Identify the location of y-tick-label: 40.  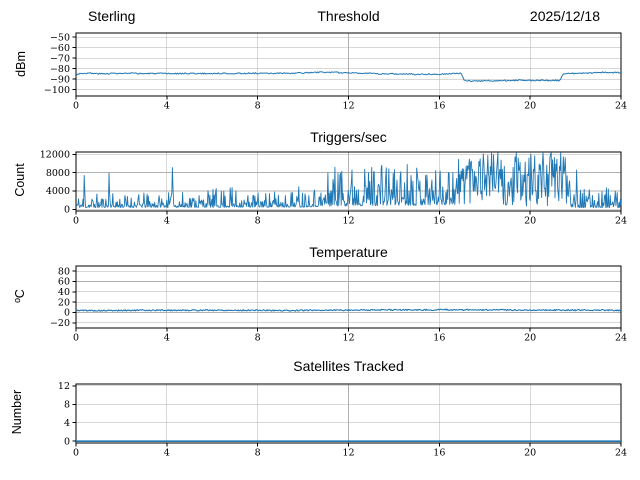
(64, 292).